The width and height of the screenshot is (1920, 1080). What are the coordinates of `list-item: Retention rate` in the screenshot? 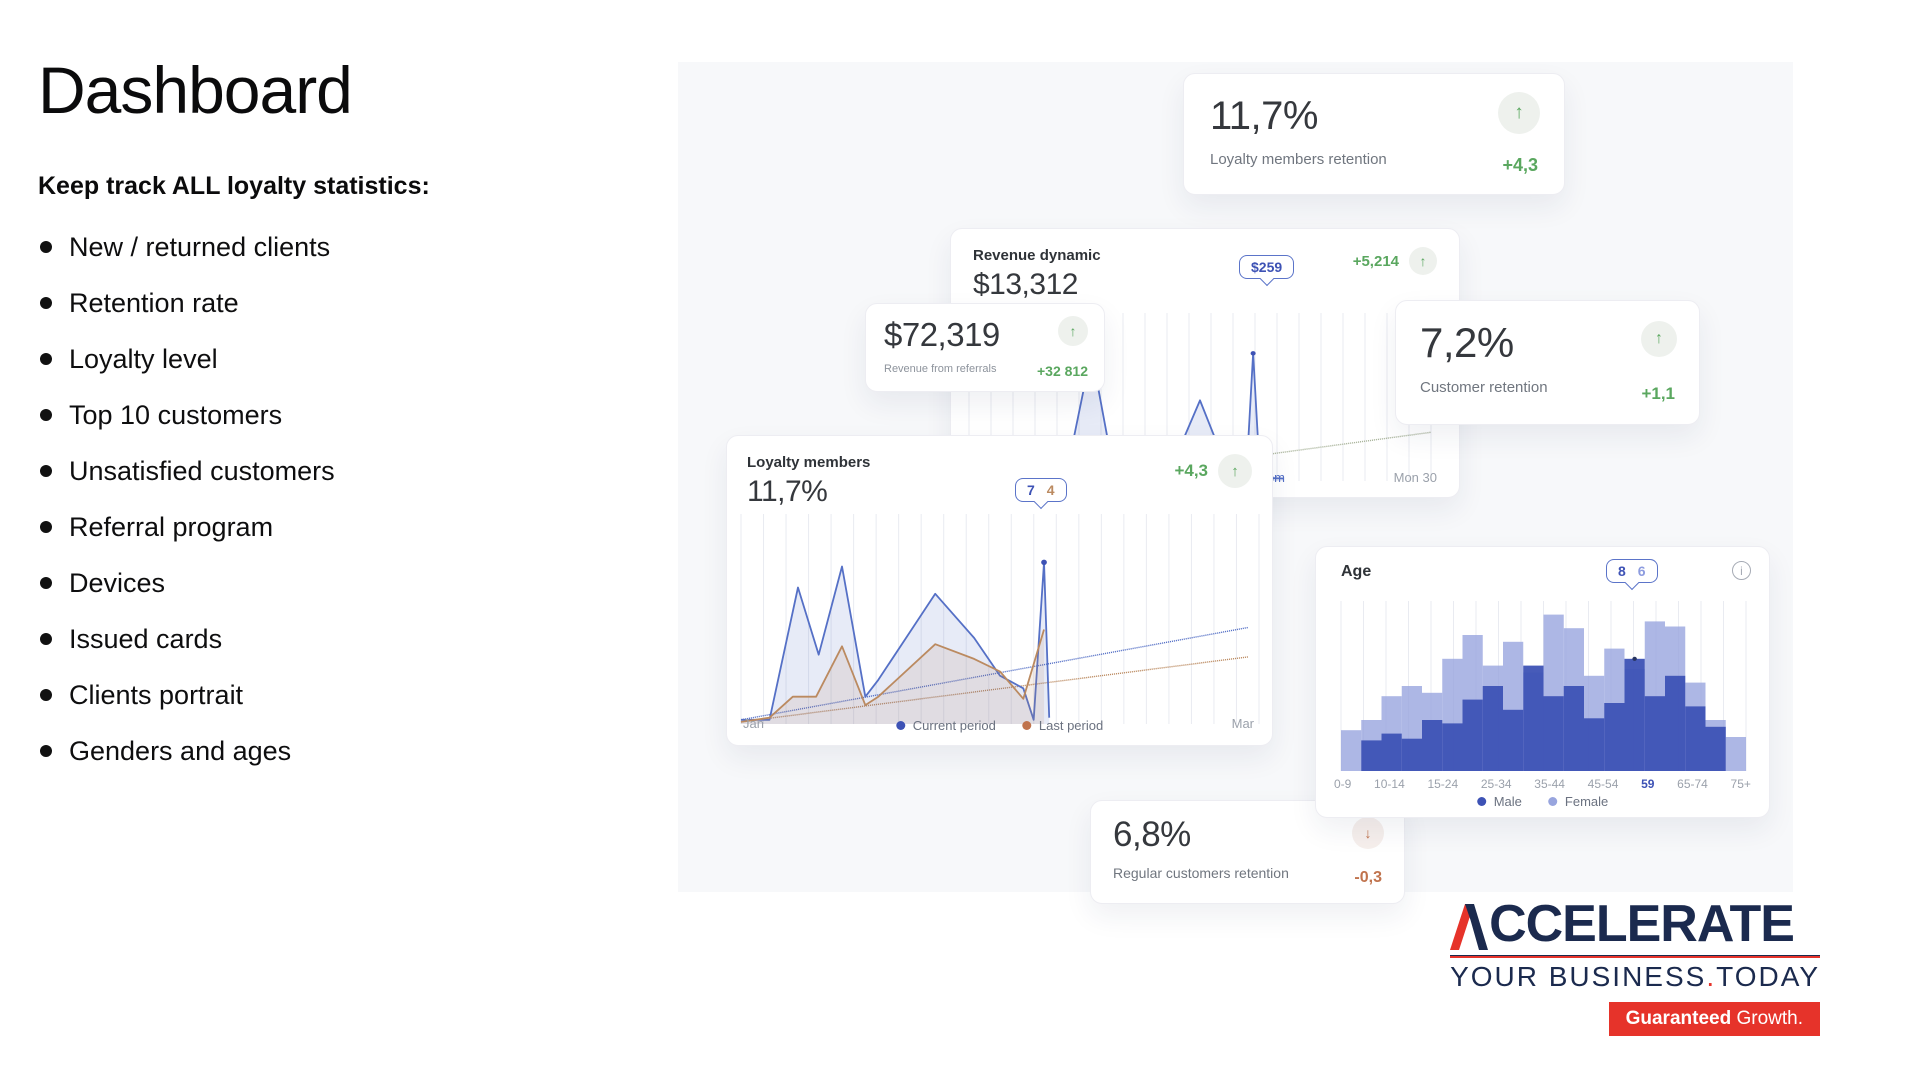 It's located at (187, 303).